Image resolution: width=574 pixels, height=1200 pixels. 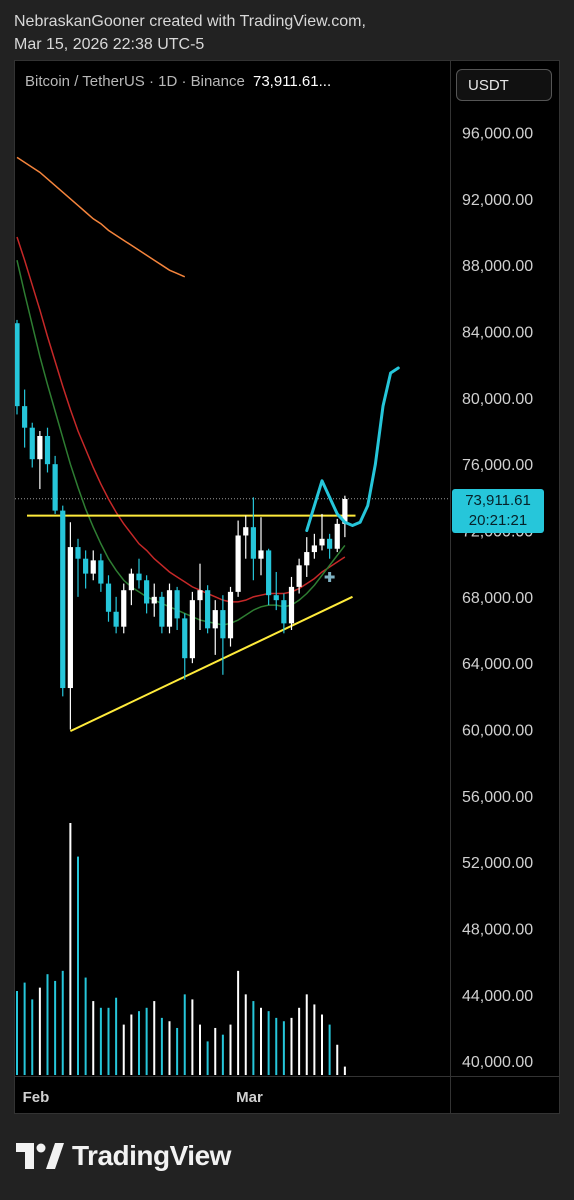 I want to click on last-price-value: 73,911.61, so click(x=498, y=500).